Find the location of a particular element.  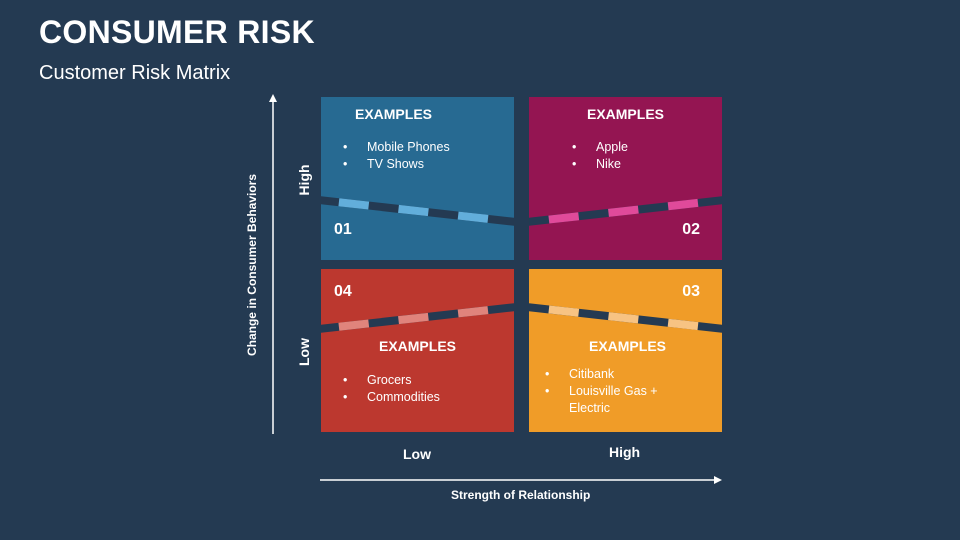

x-axis-arrow is located at coordinates (521, 480).